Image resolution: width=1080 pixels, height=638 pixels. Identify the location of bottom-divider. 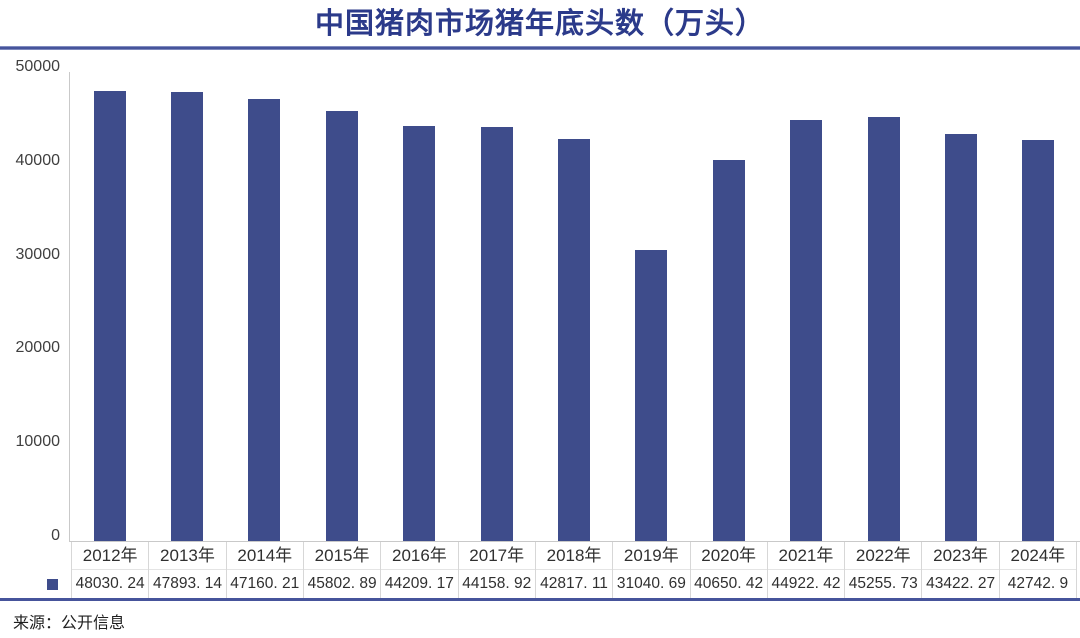
(540, 599).